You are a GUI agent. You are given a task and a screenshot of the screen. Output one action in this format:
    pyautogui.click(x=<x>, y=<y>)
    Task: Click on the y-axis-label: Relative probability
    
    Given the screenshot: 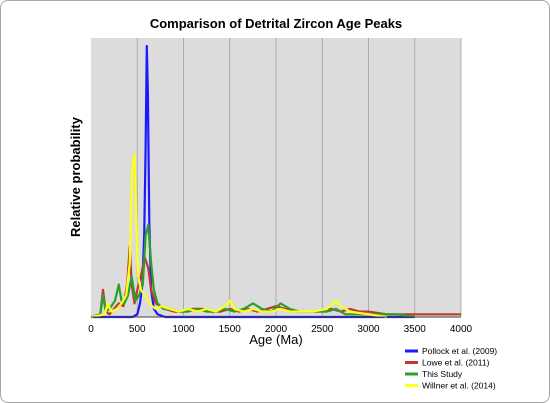 What is the action you would take?
    pyautogui.click(x=75, y=176)
    